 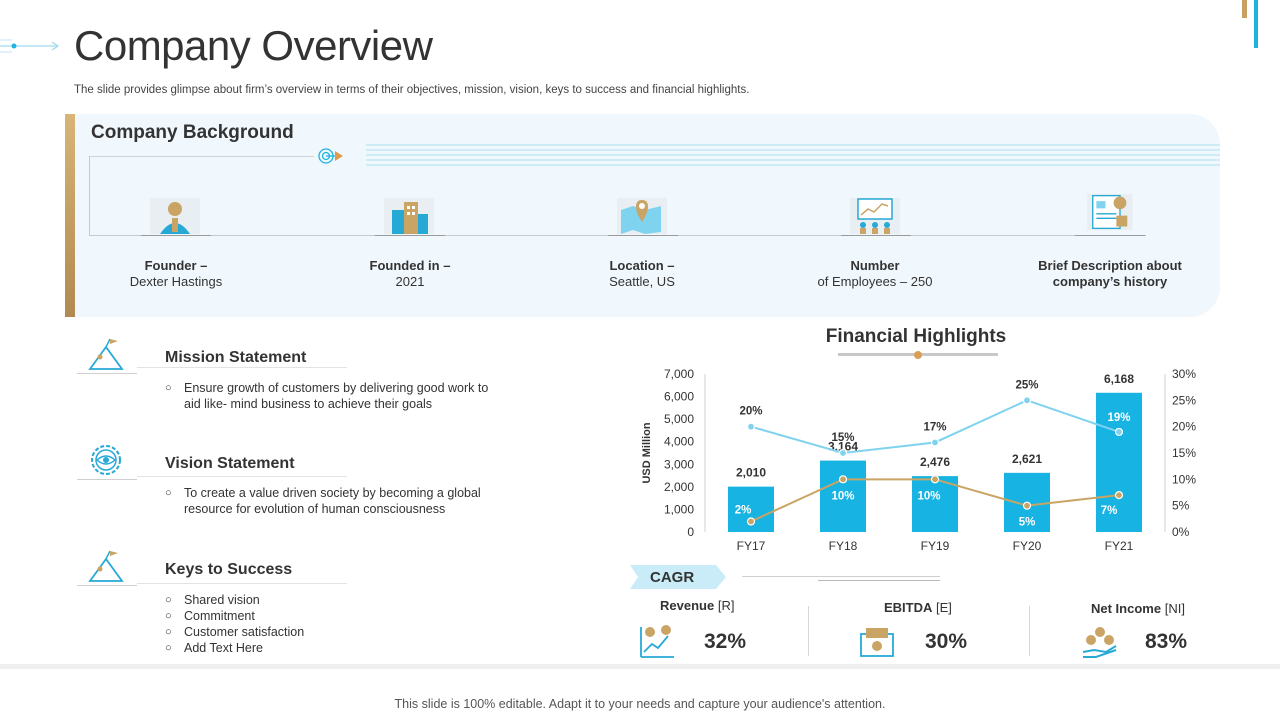 I want to click on x-tick-label: FY17, so click(x=751, y=546).